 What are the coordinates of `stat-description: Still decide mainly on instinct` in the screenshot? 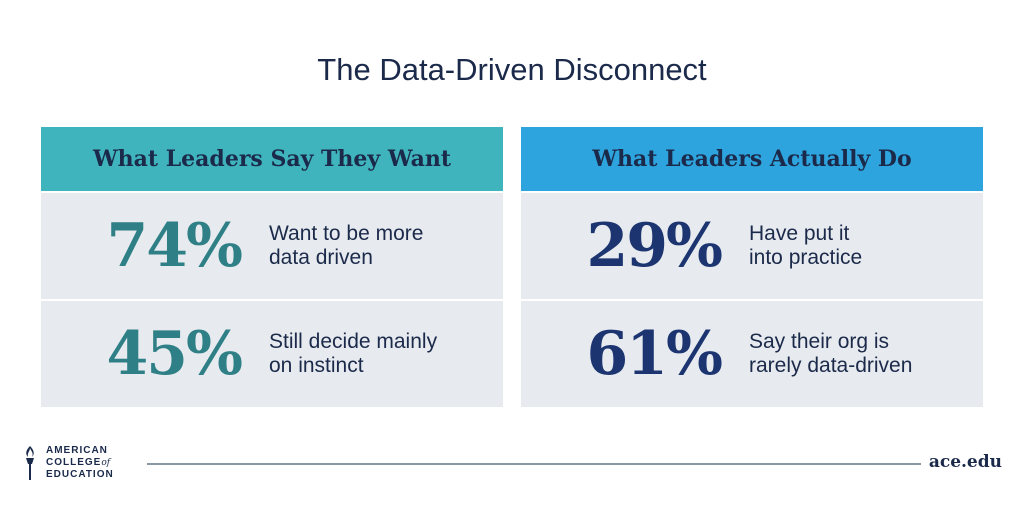 It's located at (353, 353).